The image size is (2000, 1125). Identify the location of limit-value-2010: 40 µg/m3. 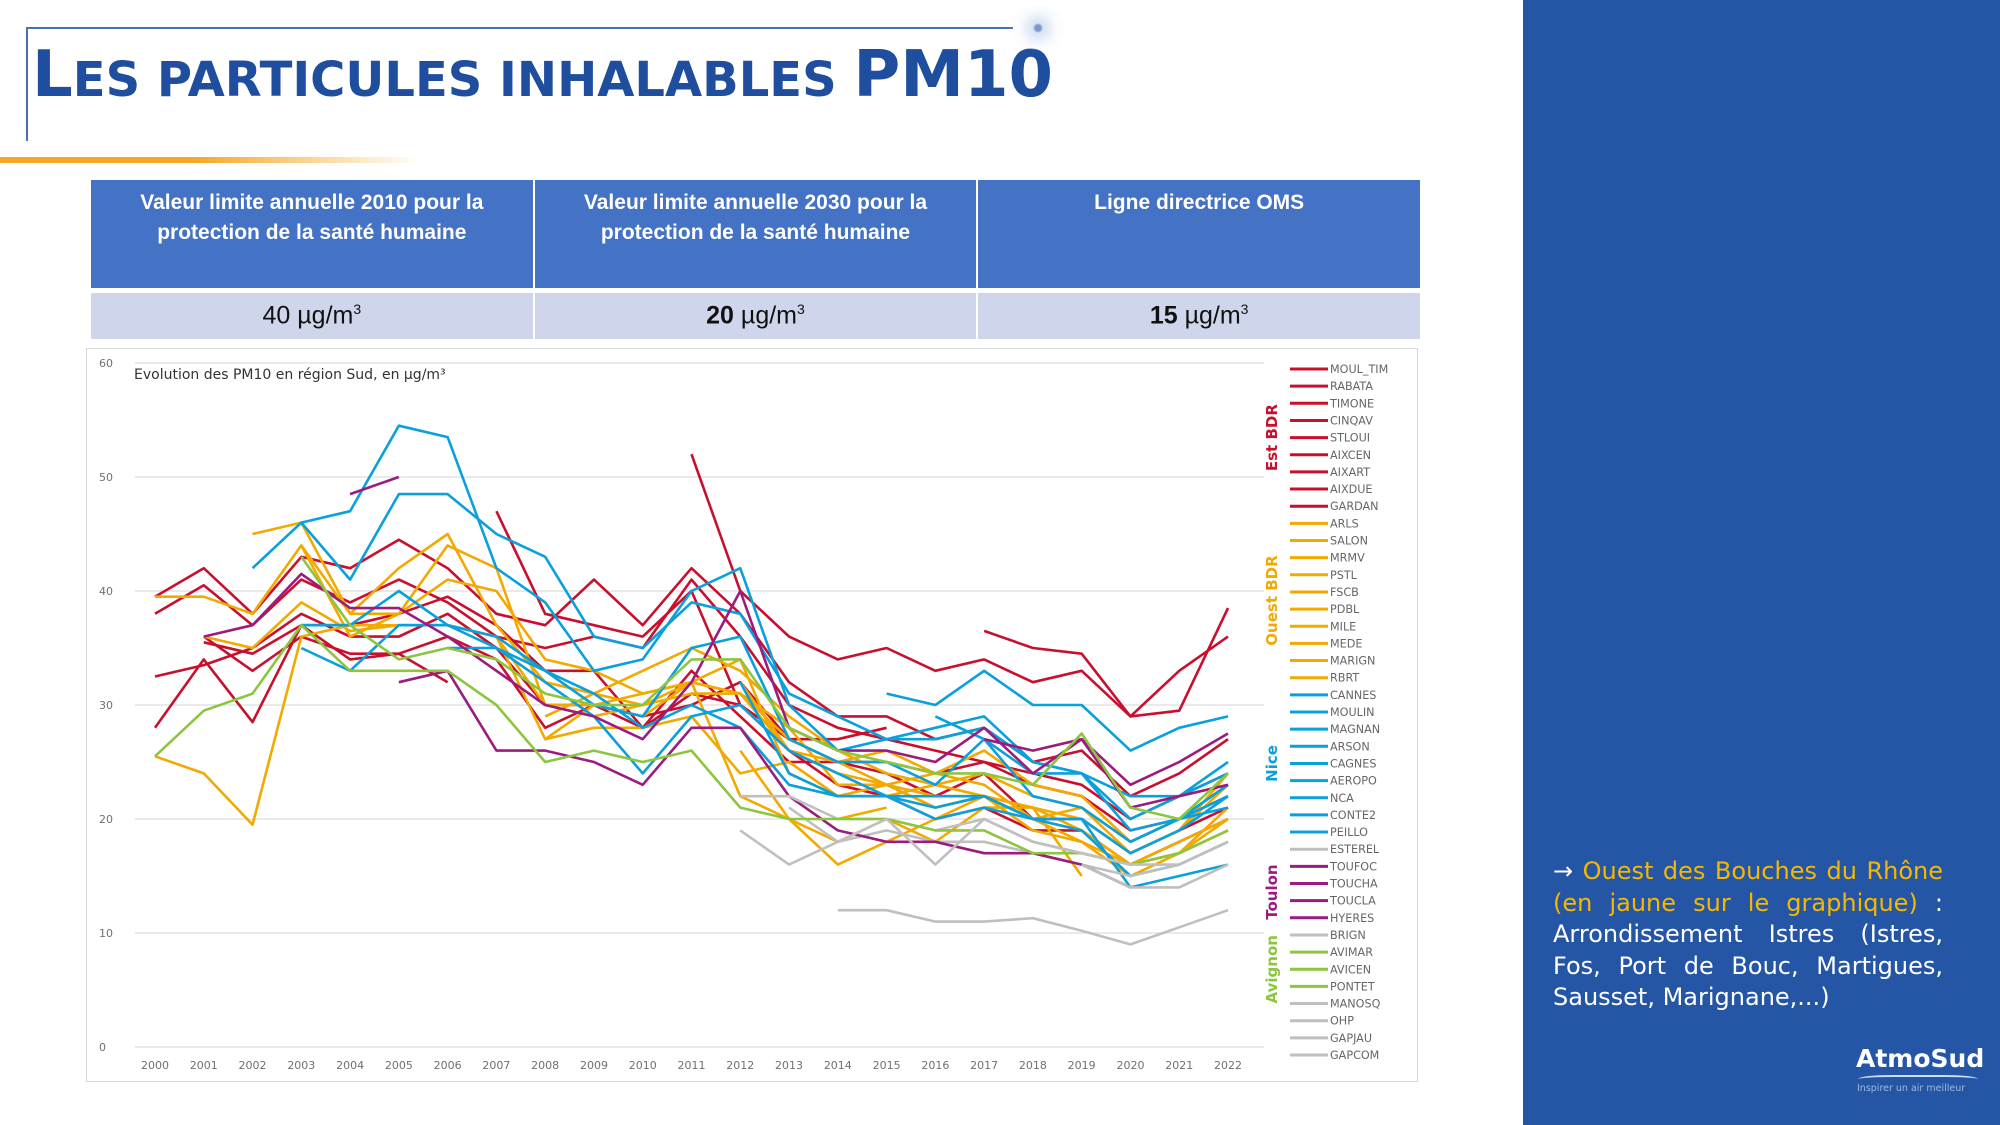
(312, 316).